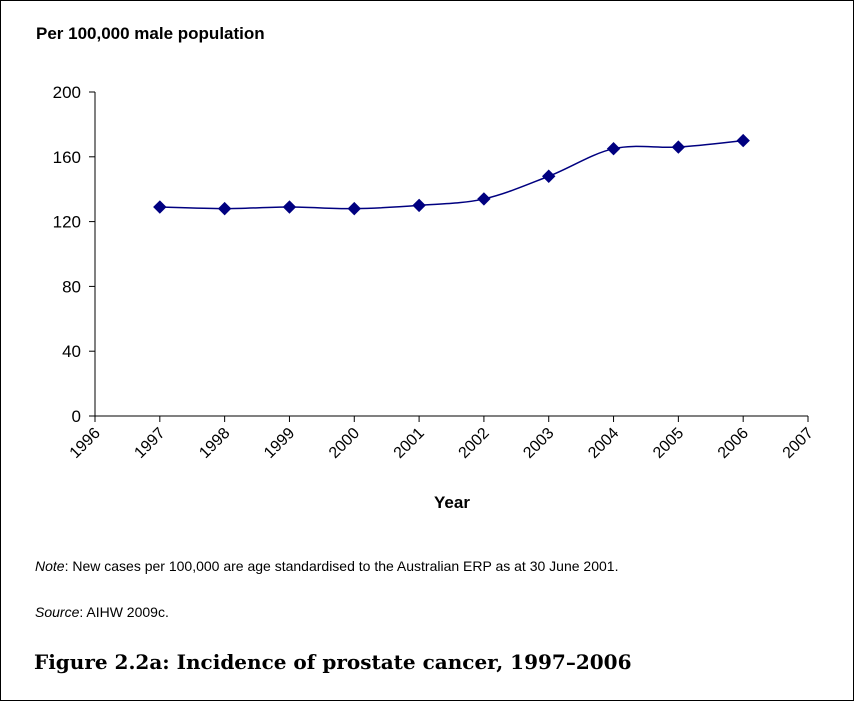  I want to click on x-tick-label: 2006, so click(733, 443).